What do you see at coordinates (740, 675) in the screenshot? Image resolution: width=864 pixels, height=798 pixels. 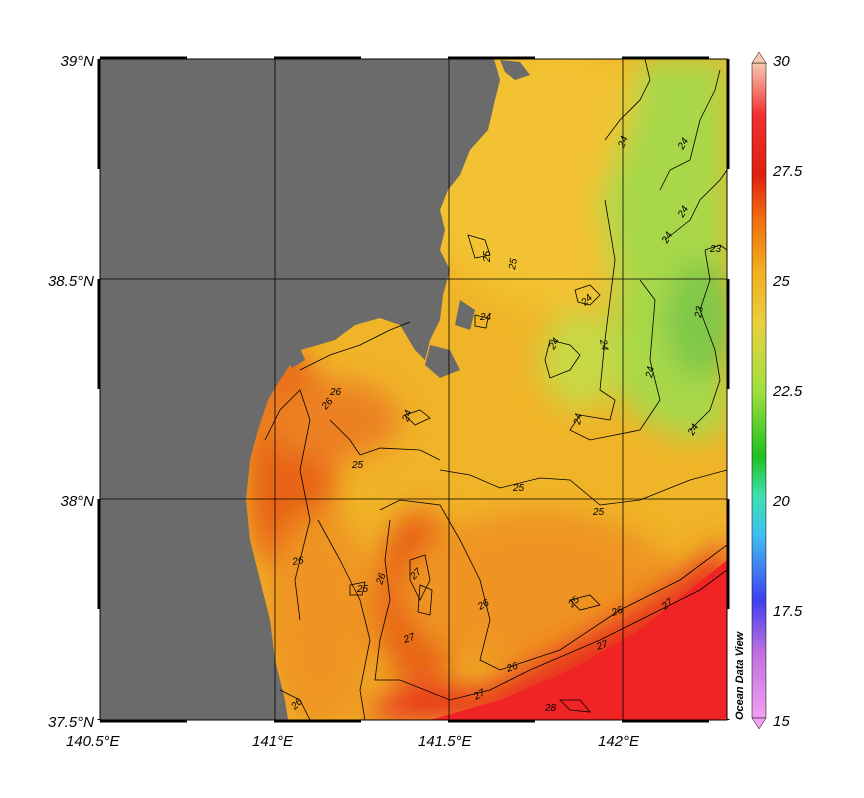 I see `ocean-data-view-credit: Ocean Data View` at bounding box center [740, 675].